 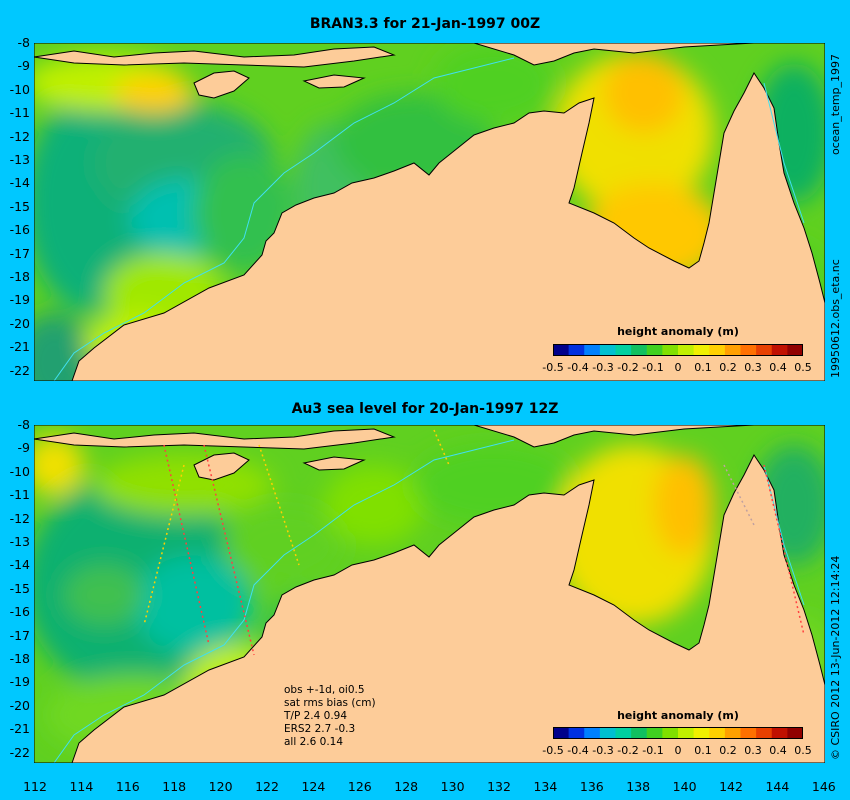 I want to click on top-map-title: BRAN3.3 for 21-Jan-1997 00Z, so click(x=425, y=24).